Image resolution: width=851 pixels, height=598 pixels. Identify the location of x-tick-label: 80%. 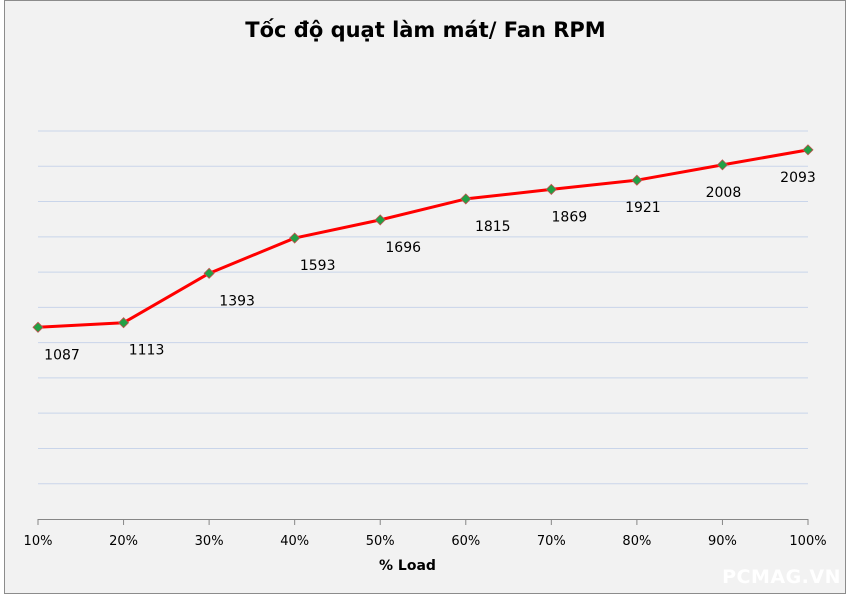
(636, 541).